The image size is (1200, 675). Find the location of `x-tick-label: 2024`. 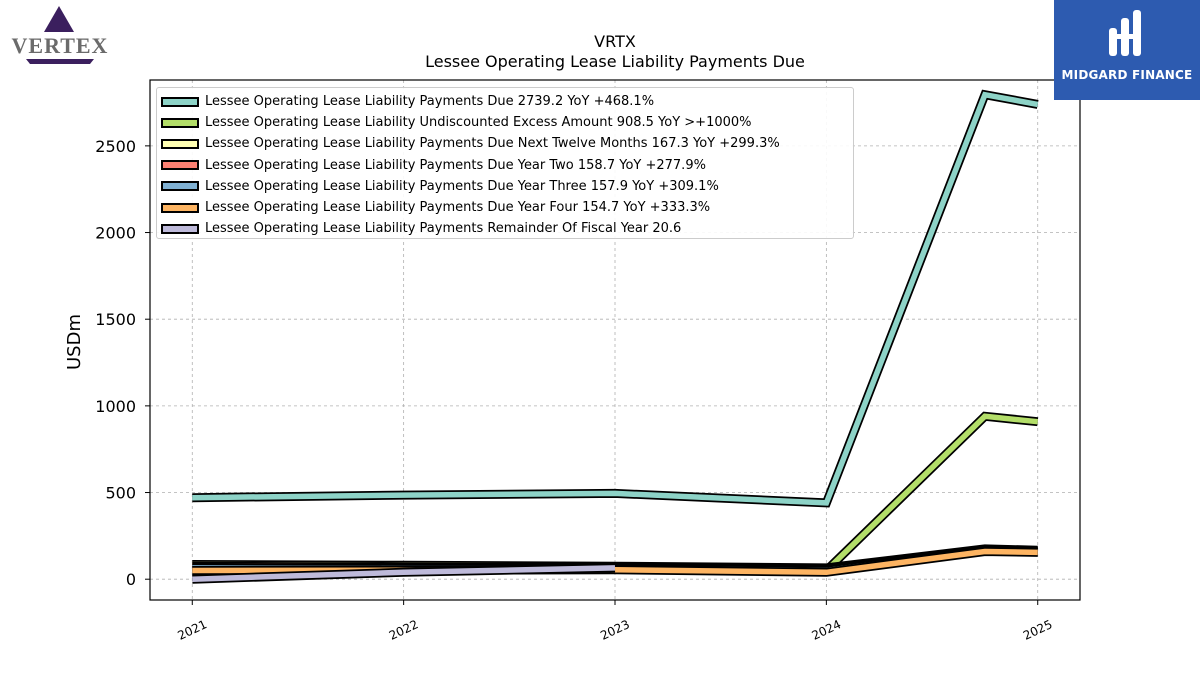

x-tick-label: 2024 is located at coordinates (827, 630).